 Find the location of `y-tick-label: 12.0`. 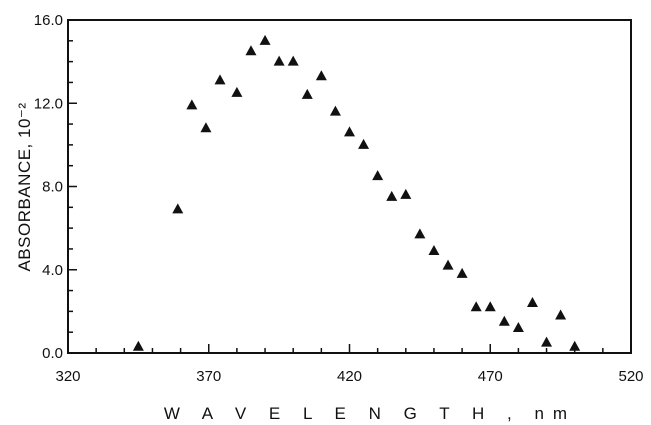

y-tick-label: 12.0 is located at coordinates (48, 103).